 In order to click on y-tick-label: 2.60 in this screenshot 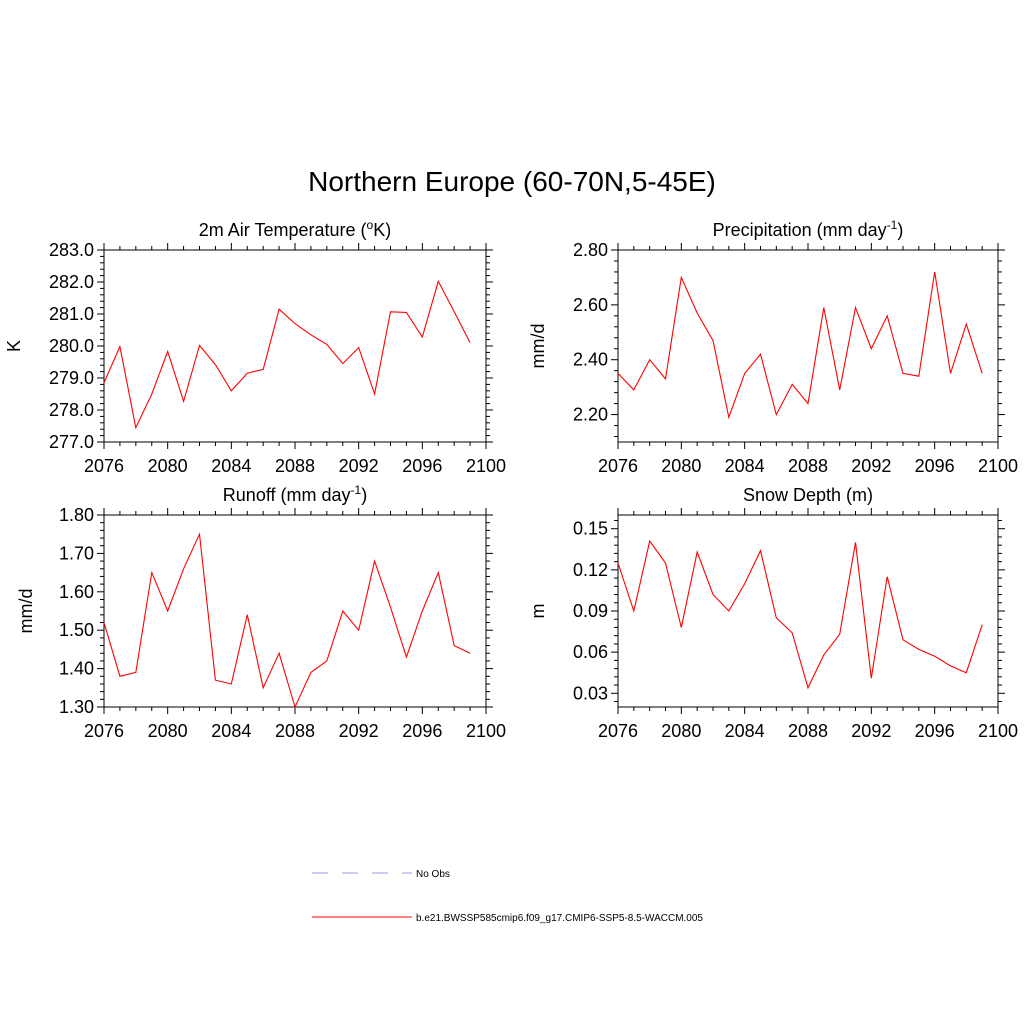, I will do `click(590, 305)`.